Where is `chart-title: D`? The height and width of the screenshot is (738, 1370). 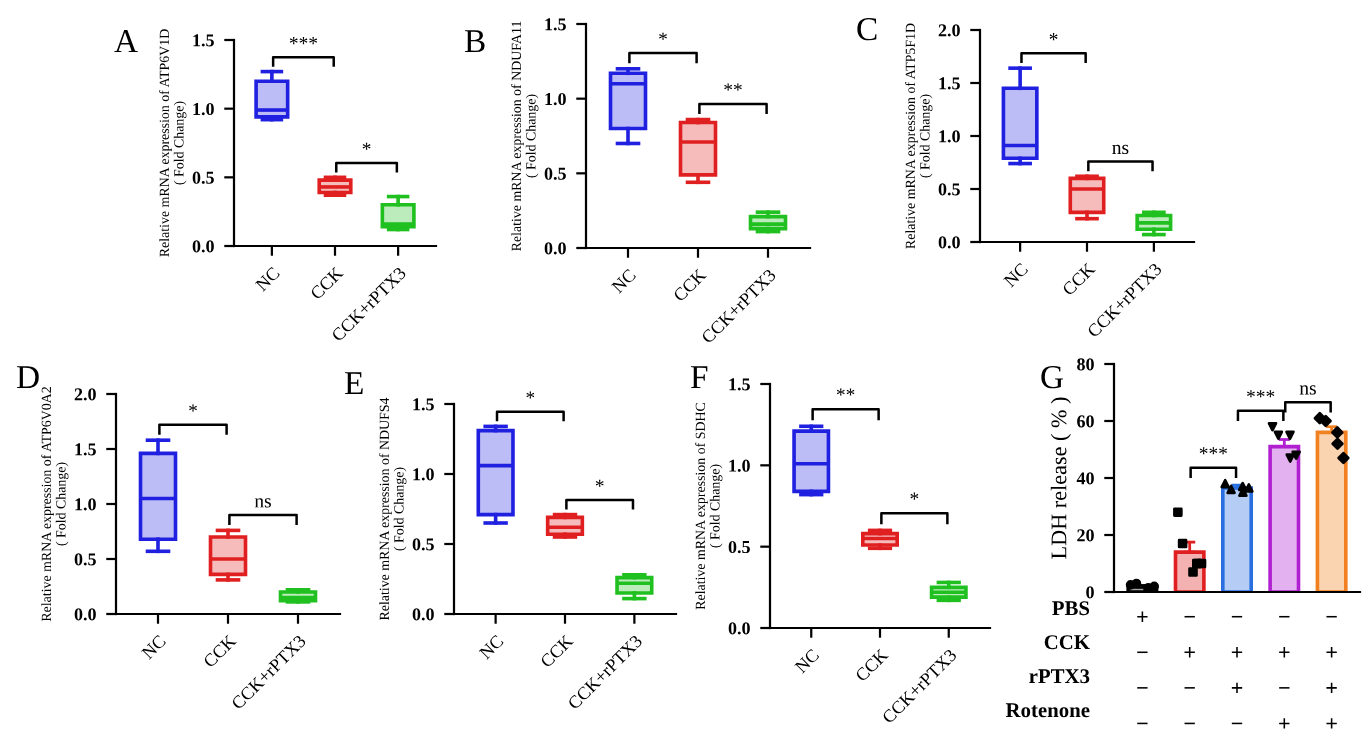 chart-title: D is located at coordinates (27, 377).